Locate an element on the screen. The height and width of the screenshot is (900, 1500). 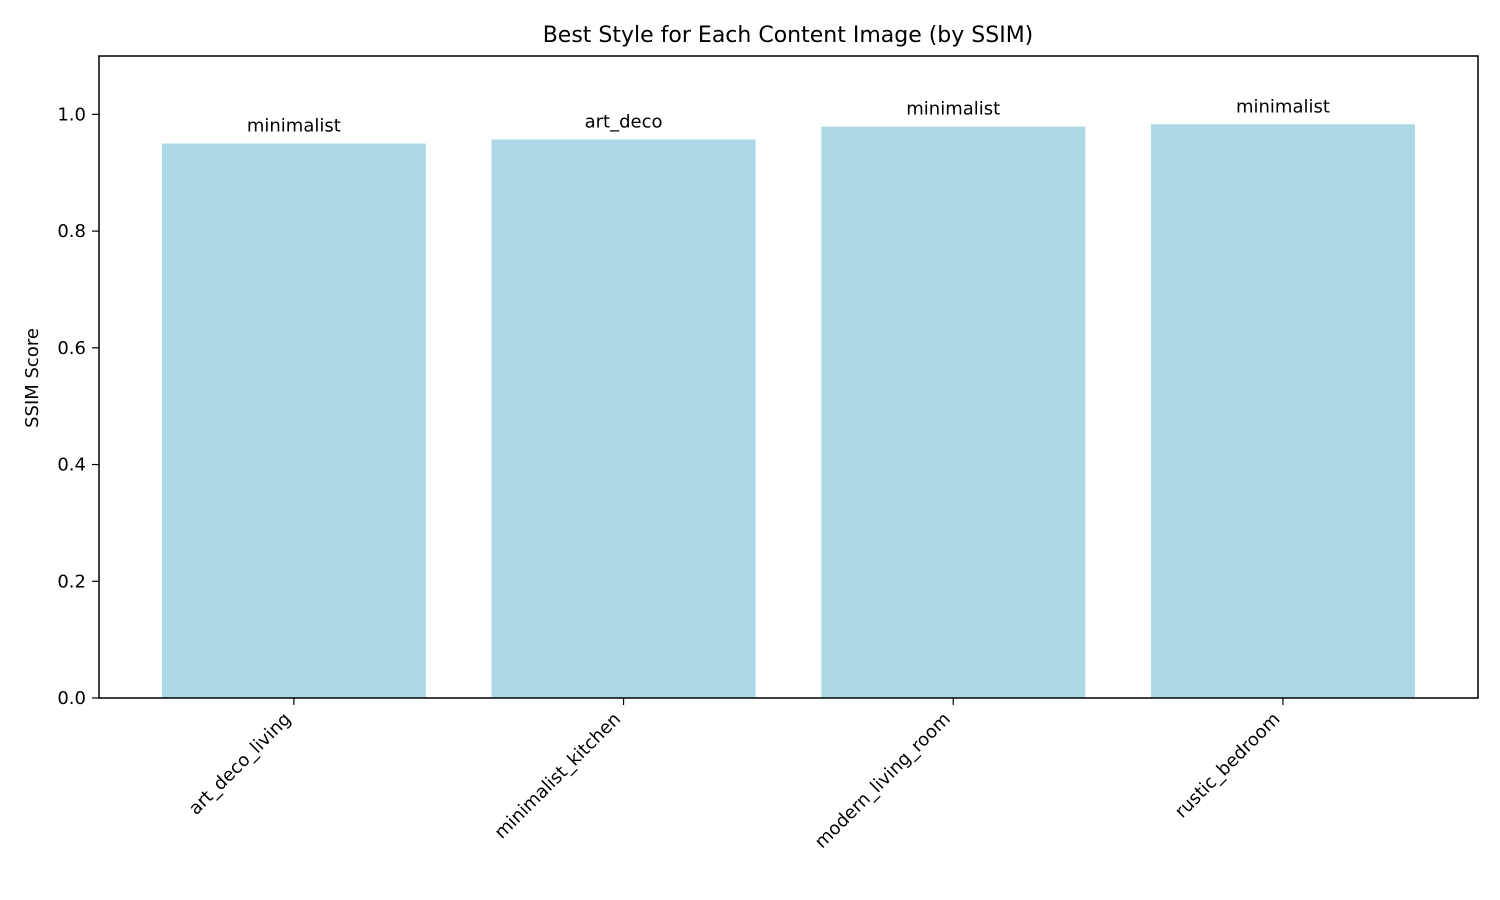
bar-labels: minimalist art_deco minimalist minimalist is located at coordinates (788, 116).